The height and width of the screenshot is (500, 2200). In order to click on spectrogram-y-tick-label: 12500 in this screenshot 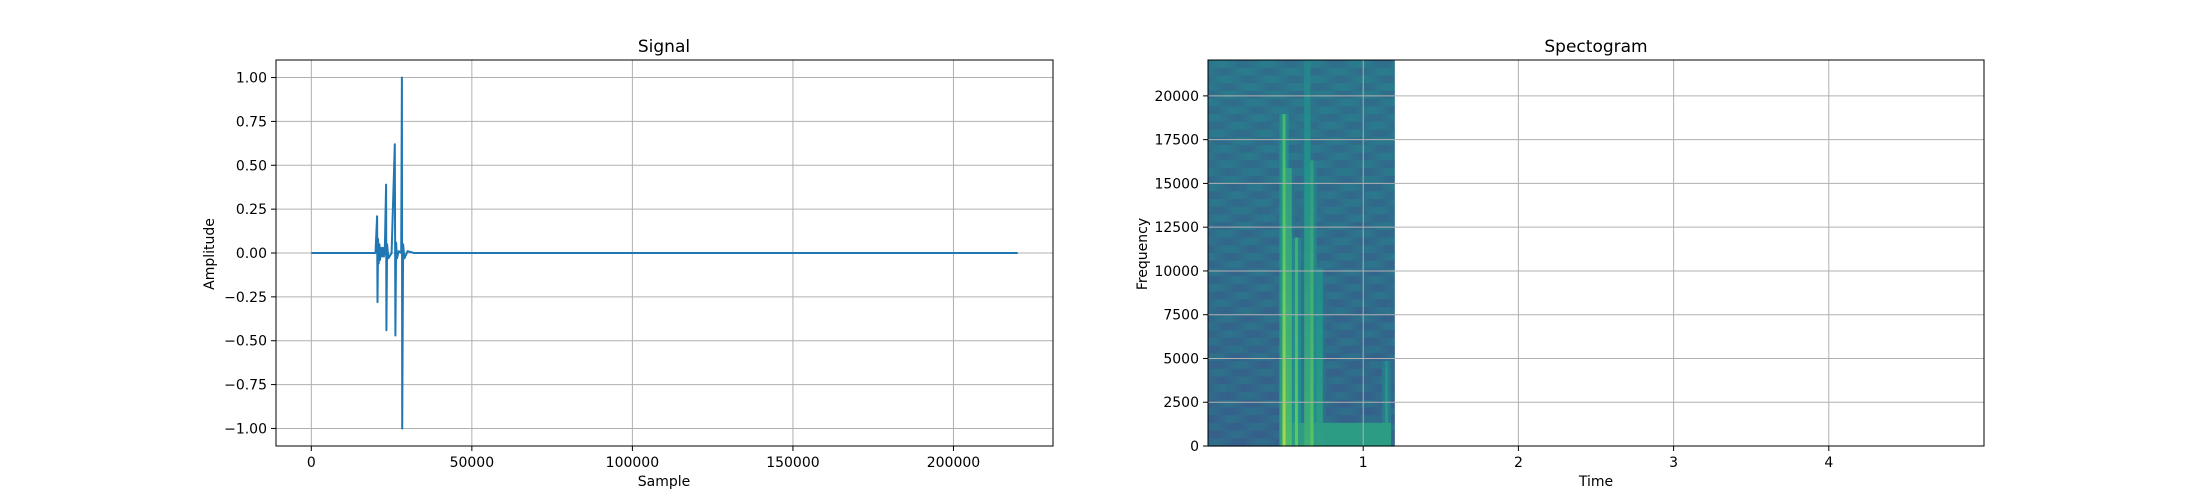, I will do `click(1176, 228)`.